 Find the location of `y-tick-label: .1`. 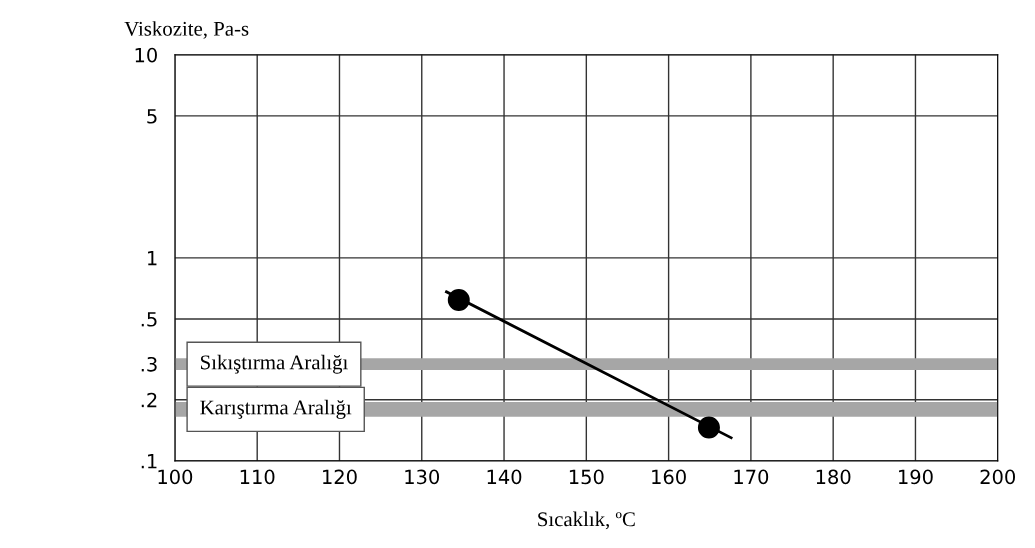

y-tick-label: .1 is located at coordinates (149, 461).